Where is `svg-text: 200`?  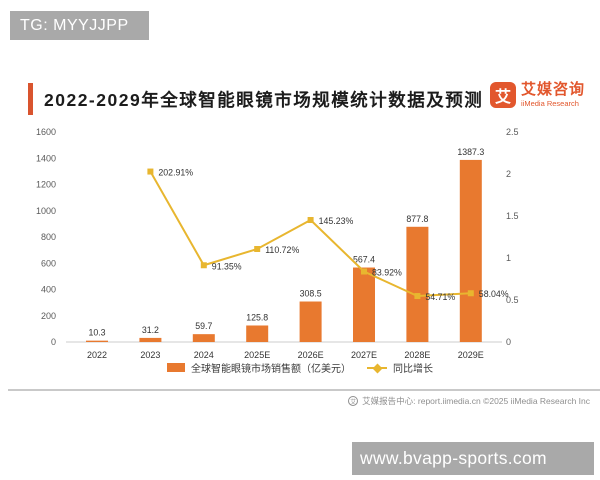
svg-text: 200 is located at coordinates (48, 316).